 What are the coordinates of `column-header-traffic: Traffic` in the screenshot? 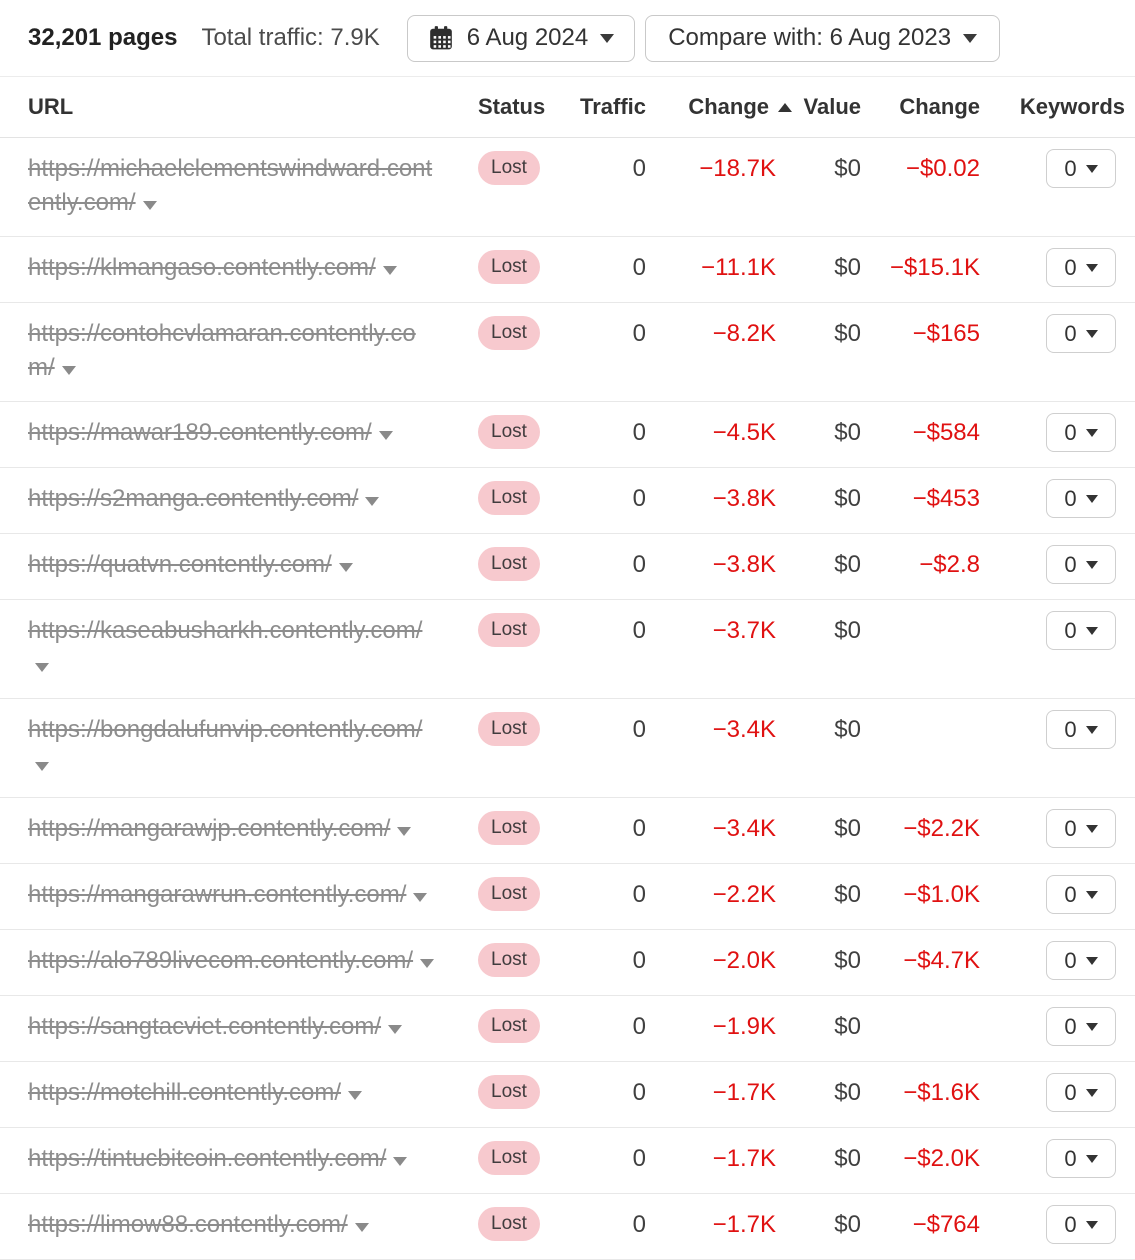 It's located at (612, 106).